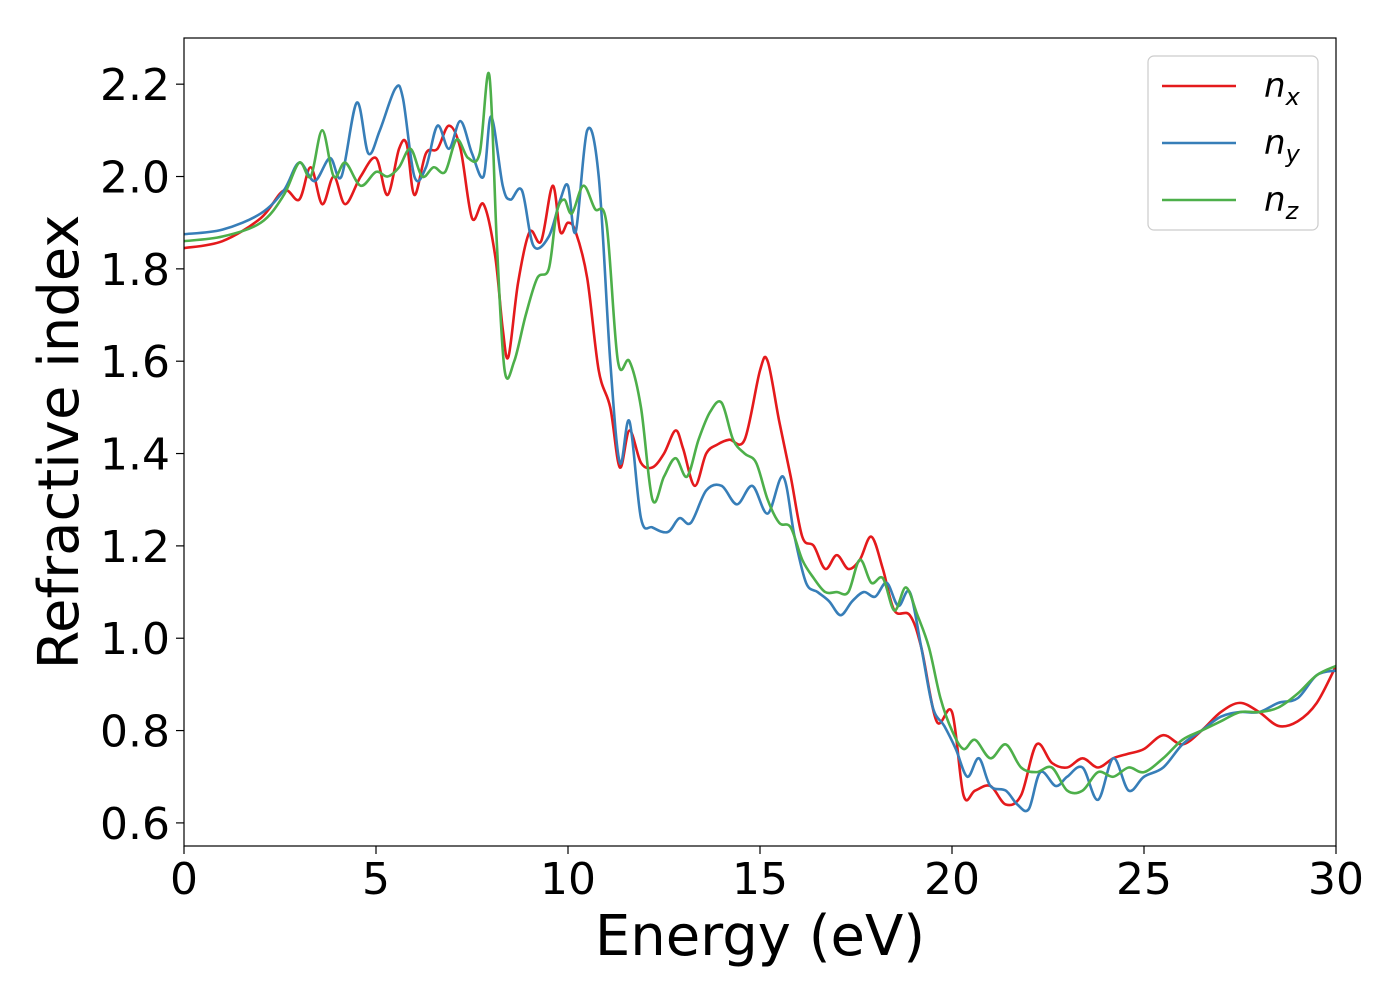 The height and width of the screenshot is (1000, 1400). What do you see at coordinates (135, 639) in the screenshot?
I see `y-tick-label: 1.0` at bounding box center [135, 639].